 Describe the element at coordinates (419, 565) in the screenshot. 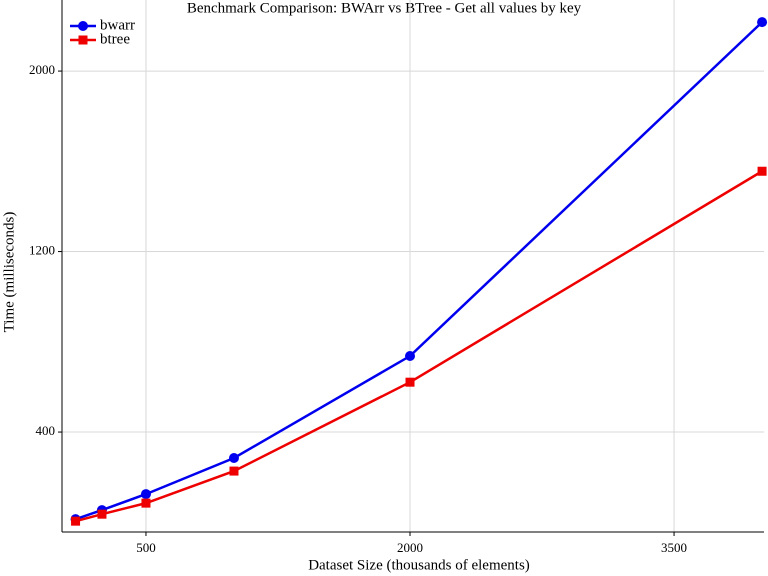

I see `x-axis-title: Dataset Size (thousands of elements)` at that location.